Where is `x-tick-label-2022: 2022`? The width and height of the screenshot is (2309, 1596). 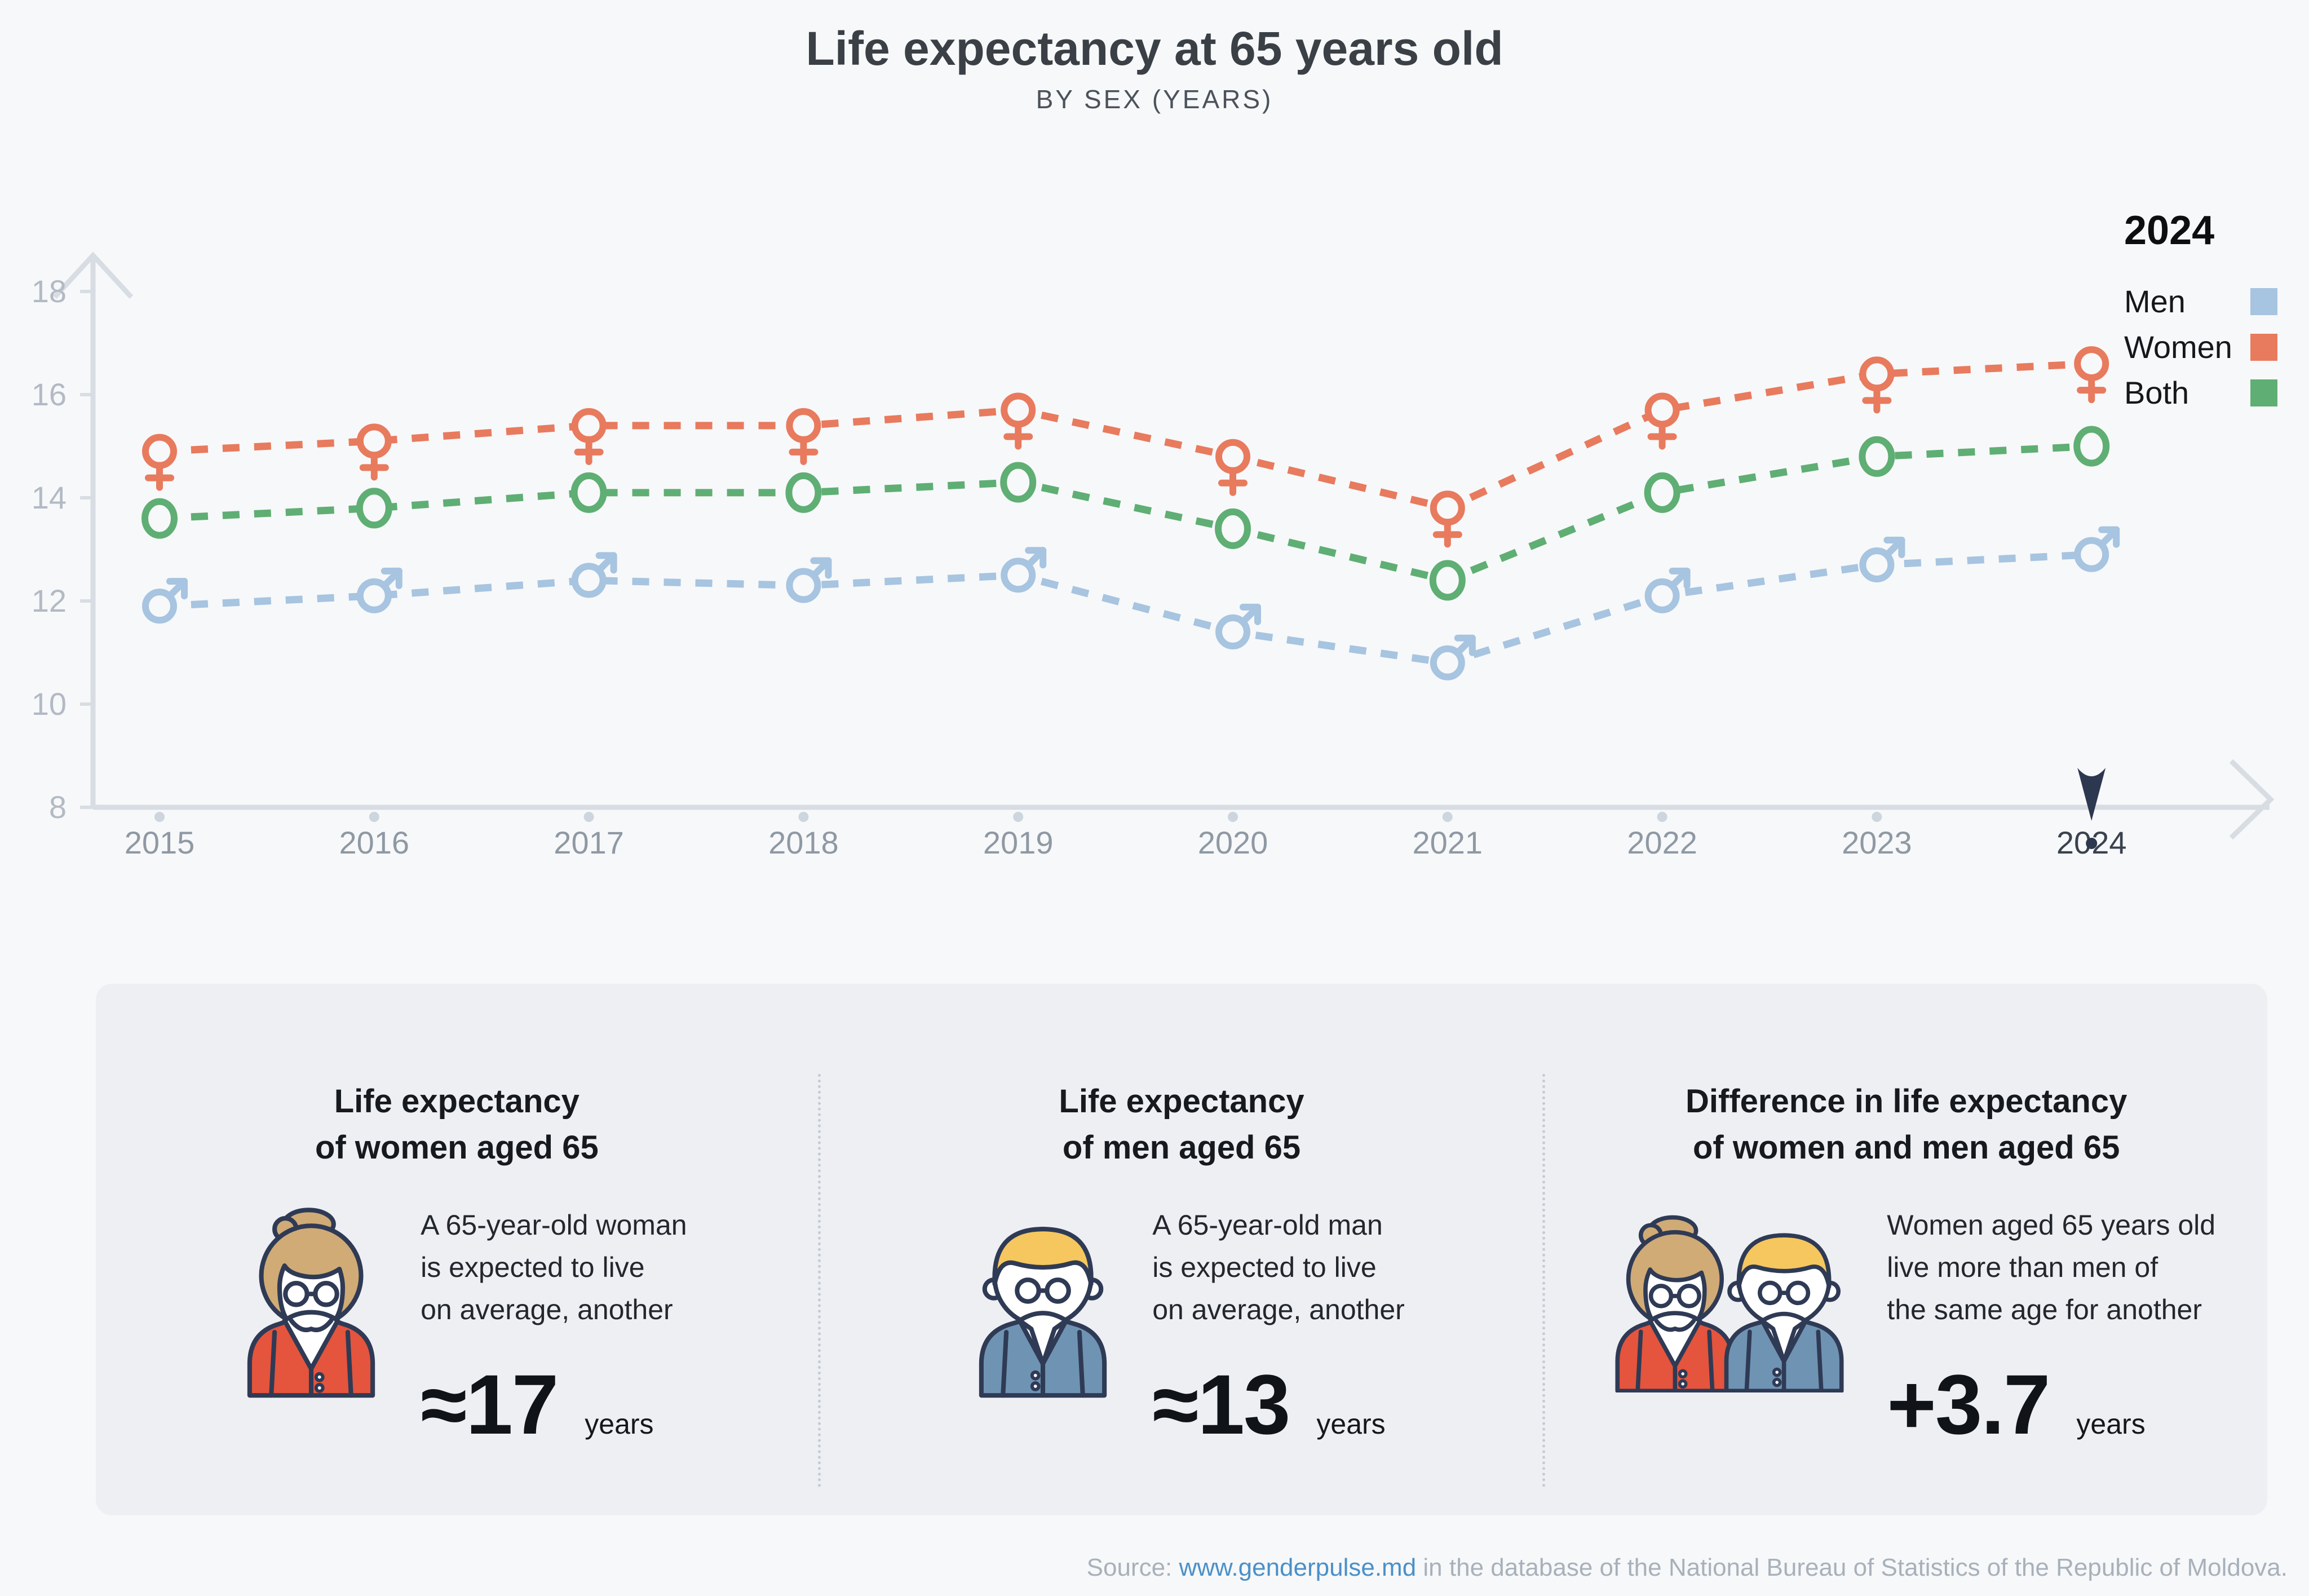 x-tick-label-2022: 2022 is located at coordinates (1662, 842).